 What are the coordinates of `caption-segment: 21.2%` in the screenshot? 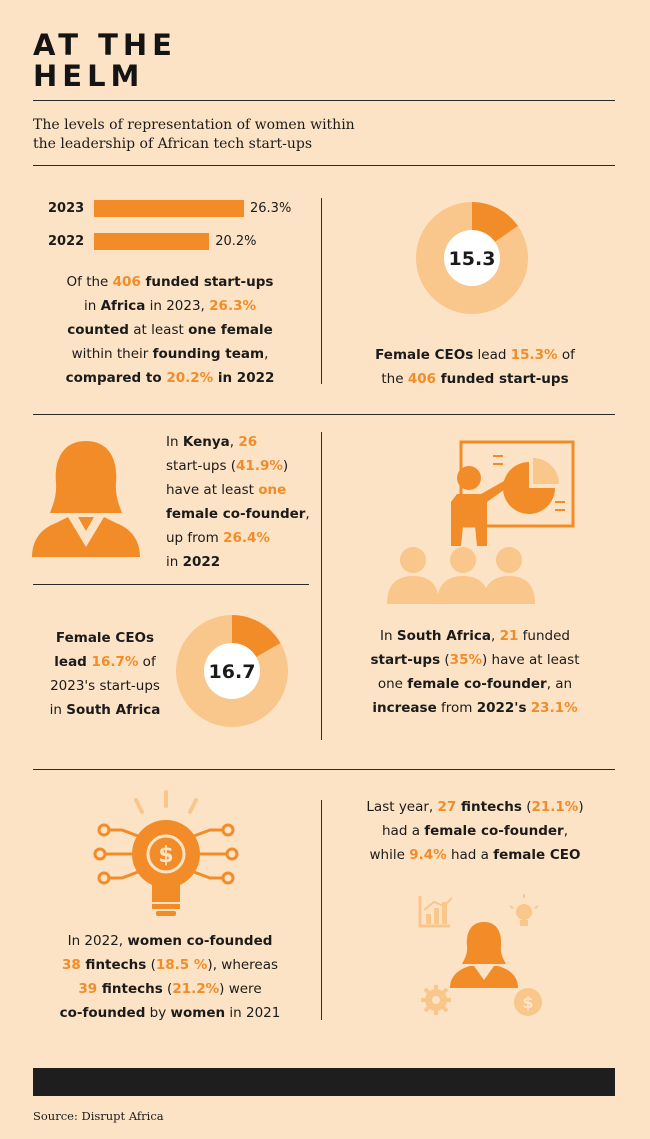 It's located at (196, 989).